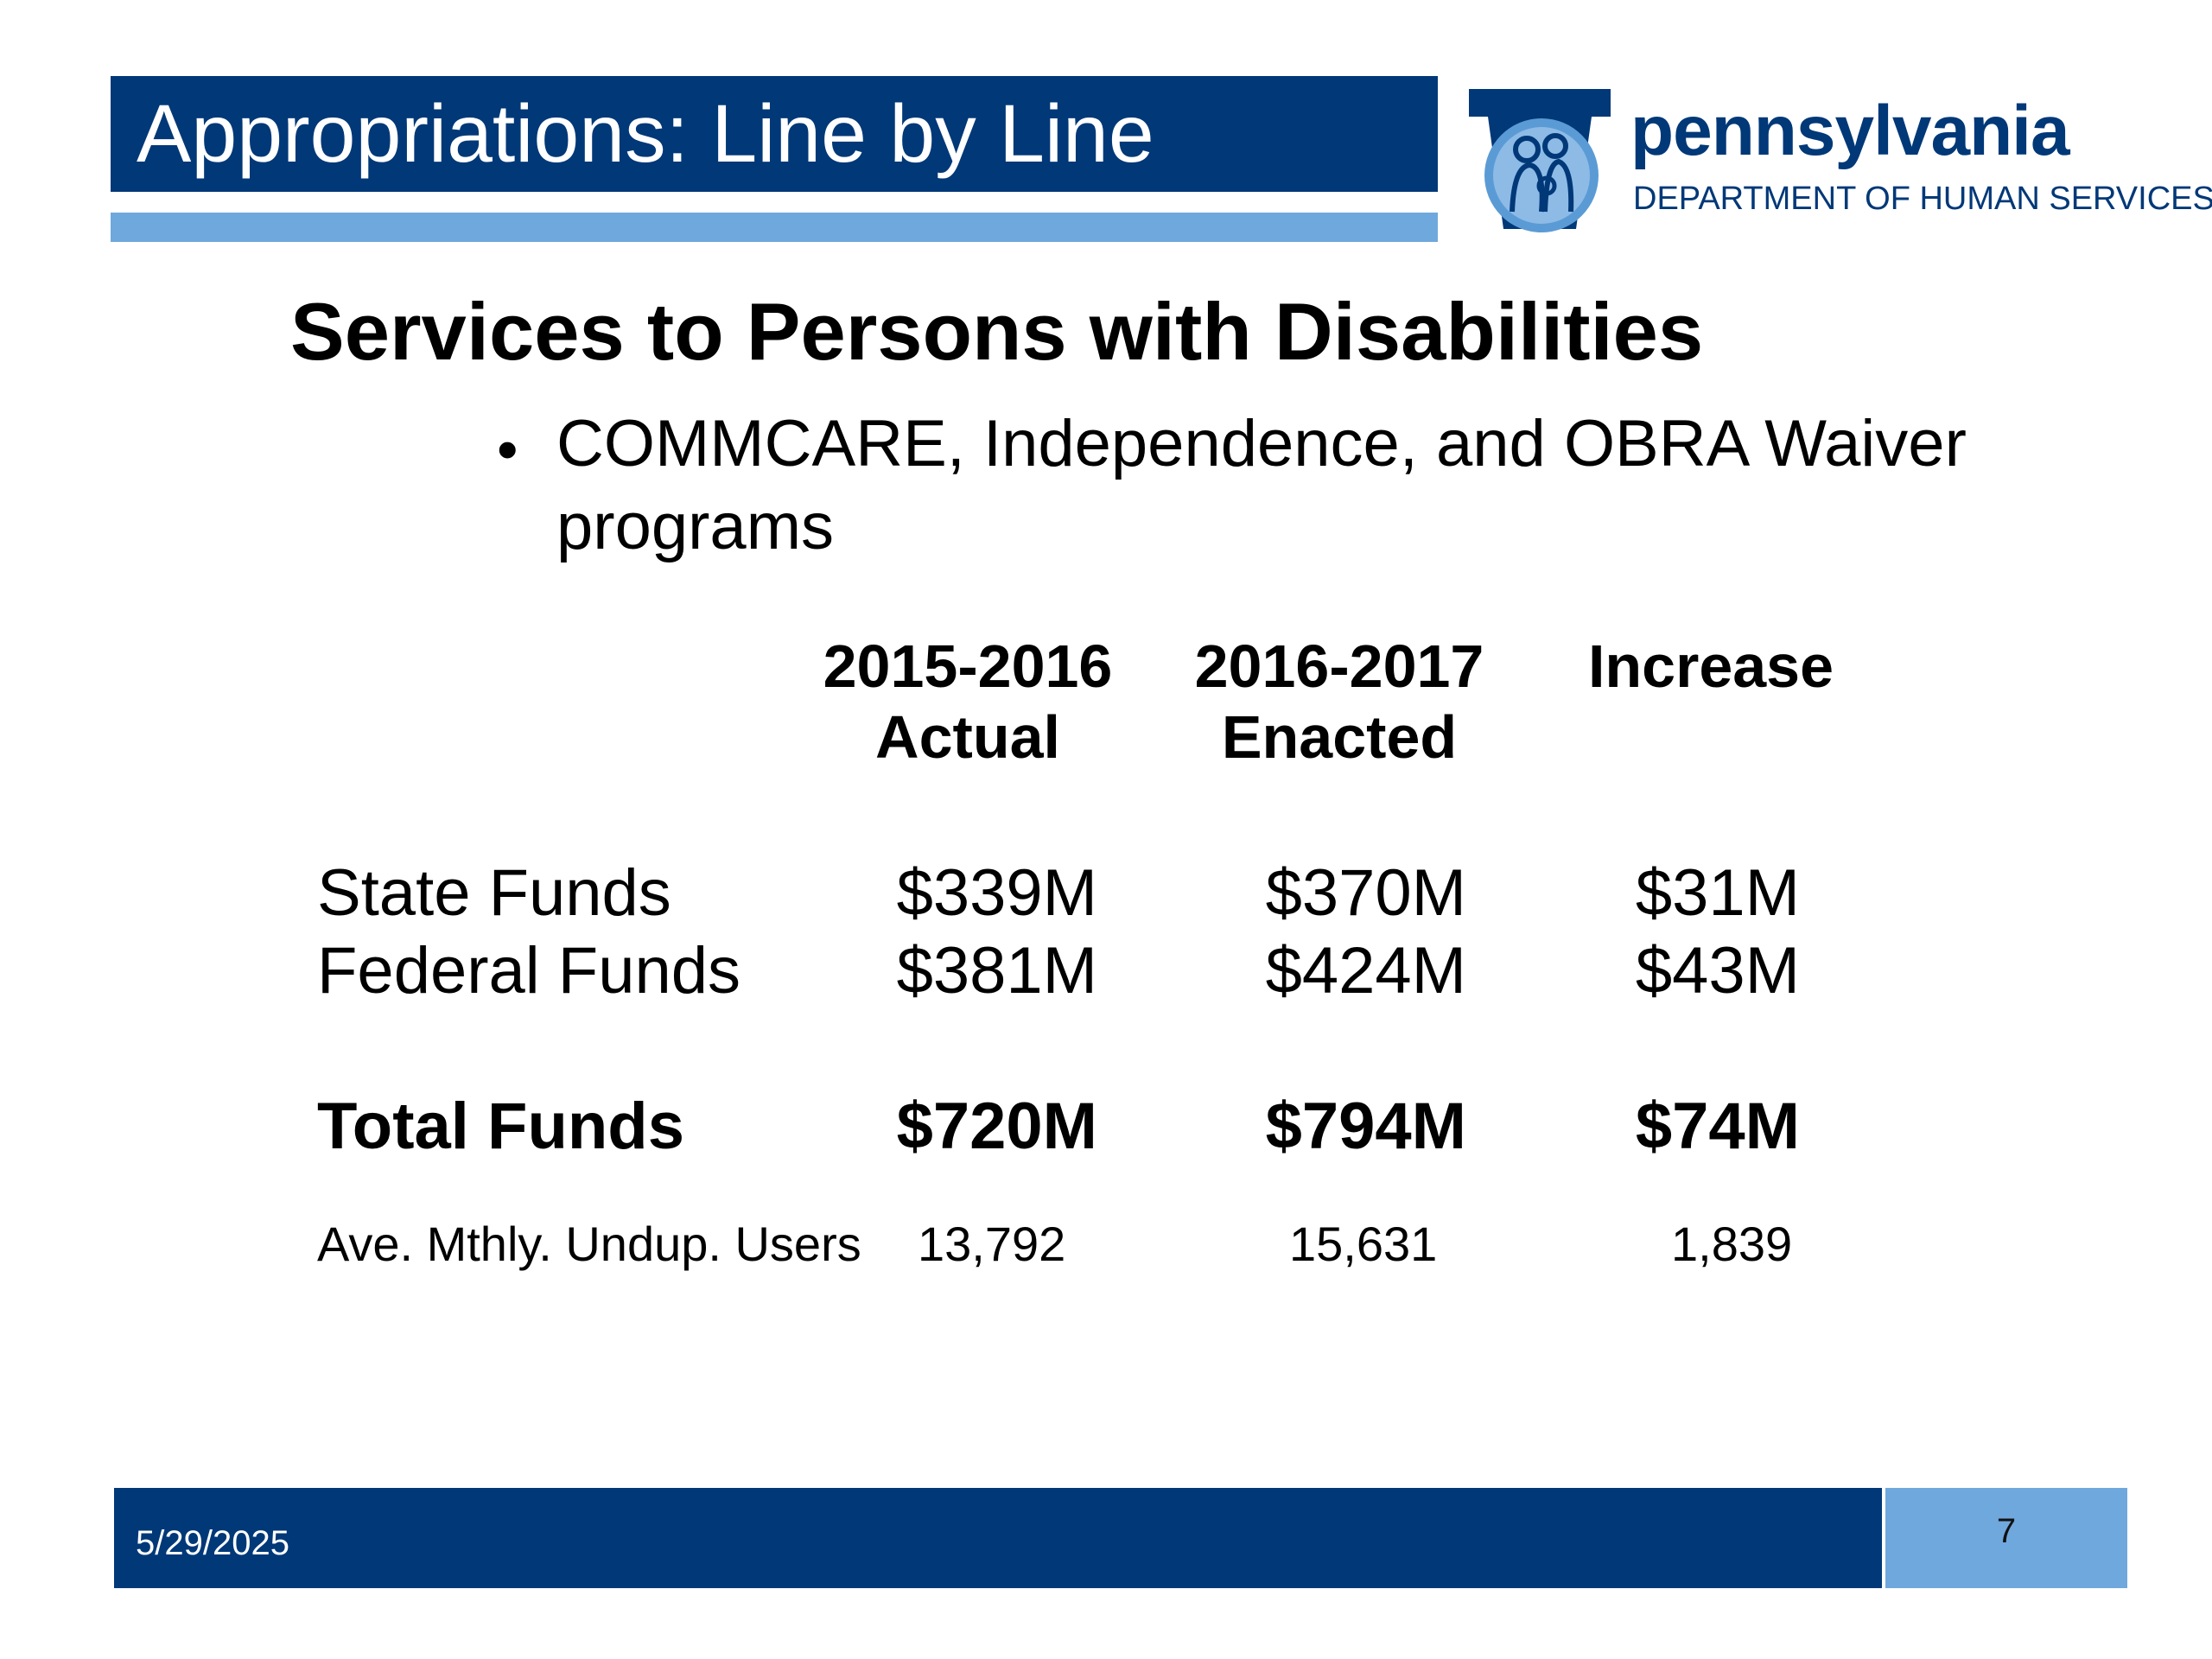  I want to click on keystone-family-icon, so click(1540, 160).